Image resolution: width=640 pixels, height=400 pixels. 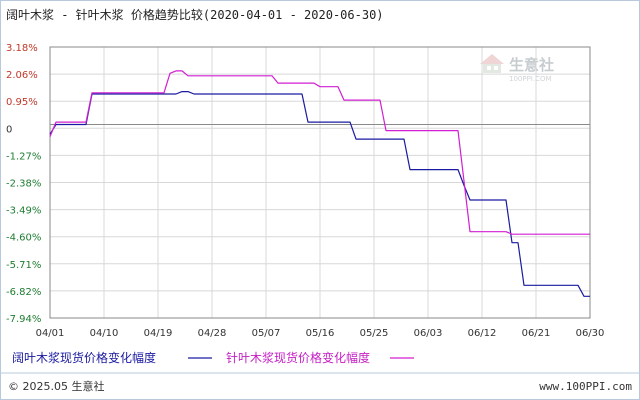 I want to click on y-tick-label: -2.38%, so click(x=23, y=184).